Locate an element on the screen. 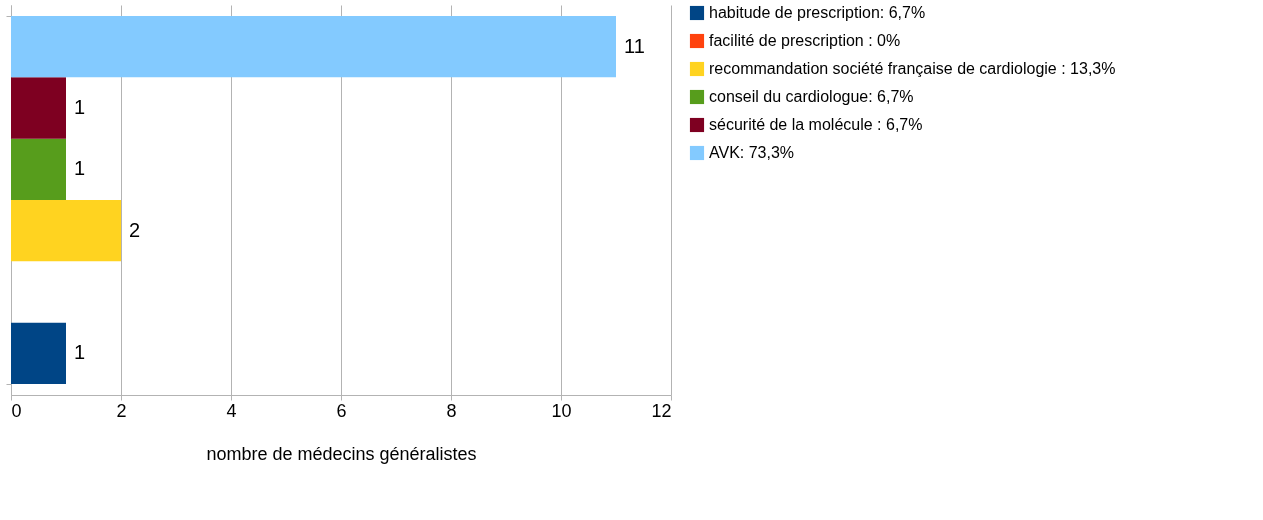 This screenshot has width=1263, height=520. x-tick-label: 12 is located at coordinates (661, 410).